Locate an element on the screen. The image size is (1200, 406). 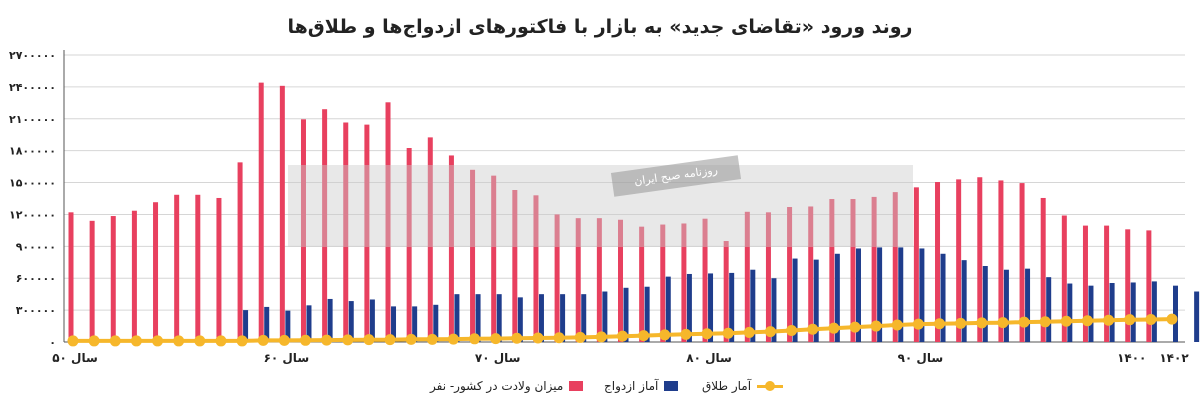
legend-item-births: میزان ولادت در کشور- نفر is located at coordinates (507, 386).